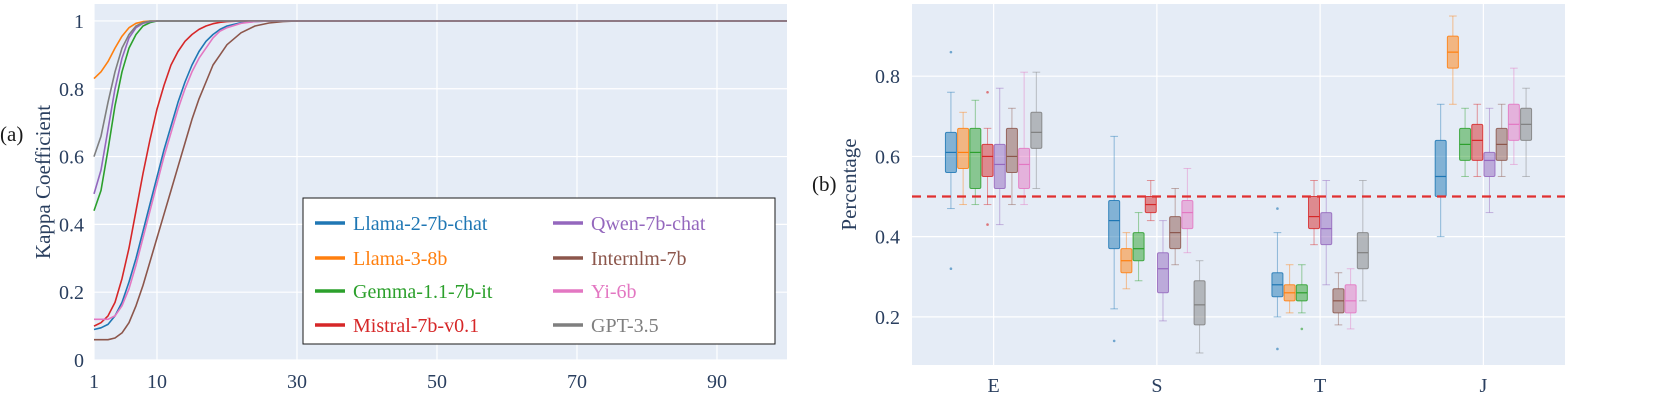  I want to click on x-tick-label-a: 30, so click(297, 382).